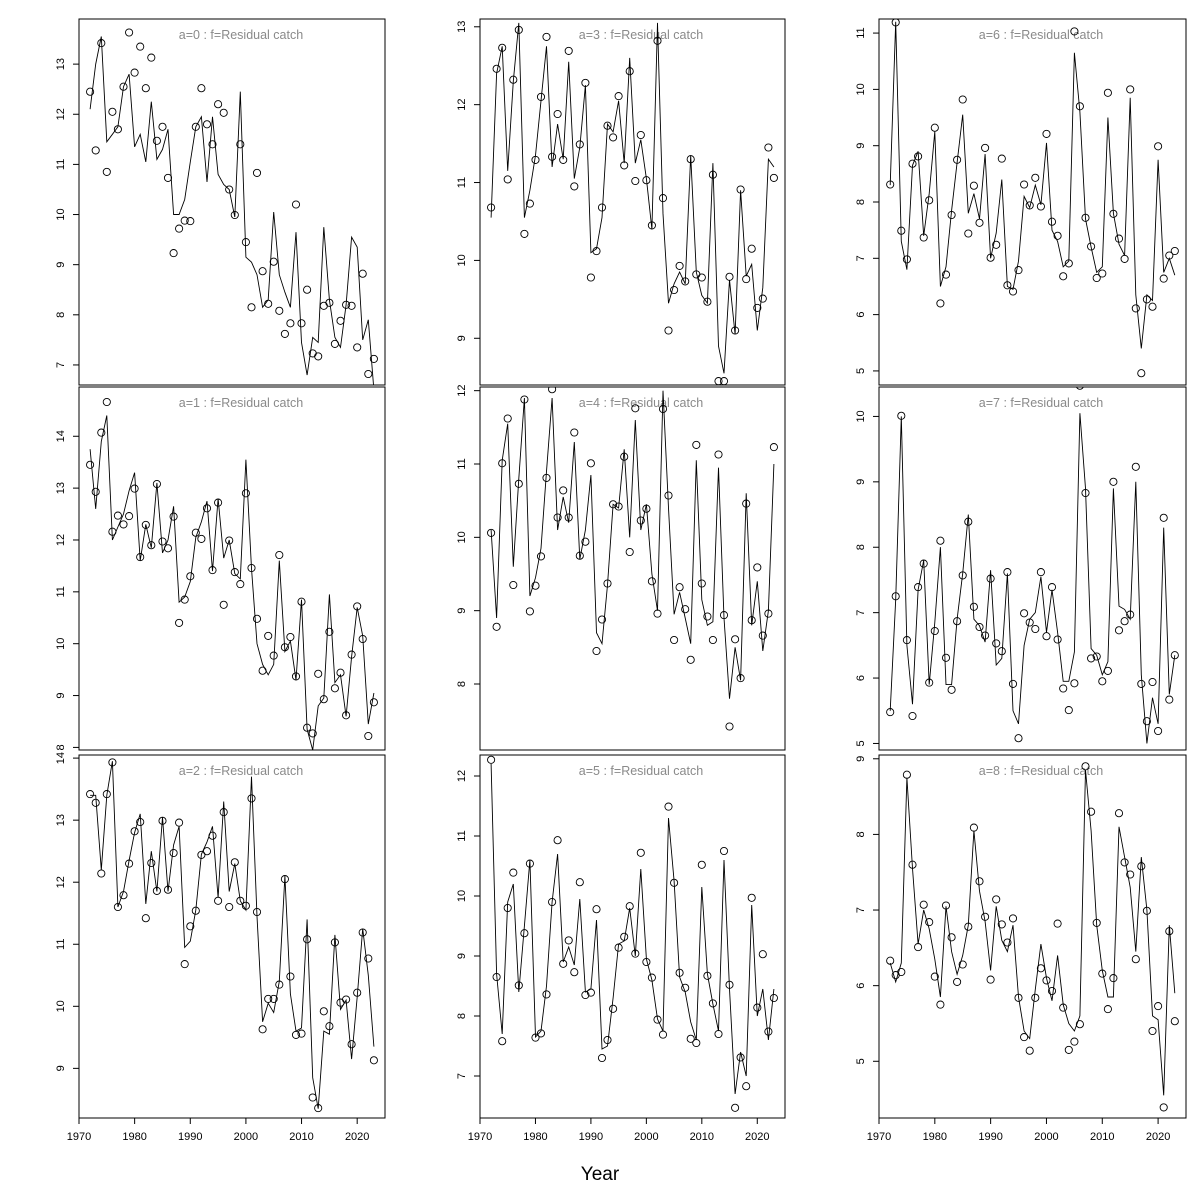  What do you see at coordinates (861, 32) in the screenshot?
I see `y-tick-label: 11` at bounding box center [861, 32].